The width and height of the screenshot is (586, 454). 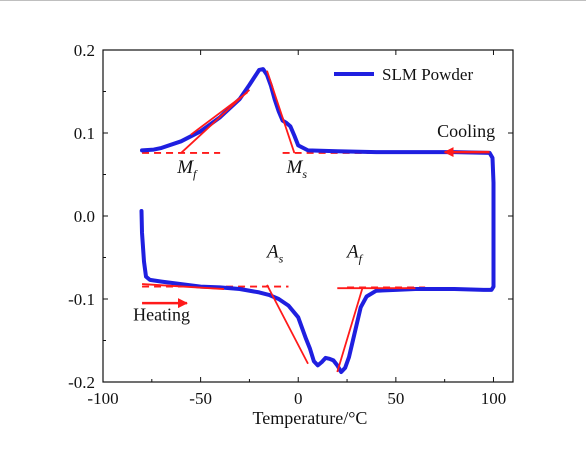 I want to click on y-tick-label: 0.0, so click(x=84, y=216).